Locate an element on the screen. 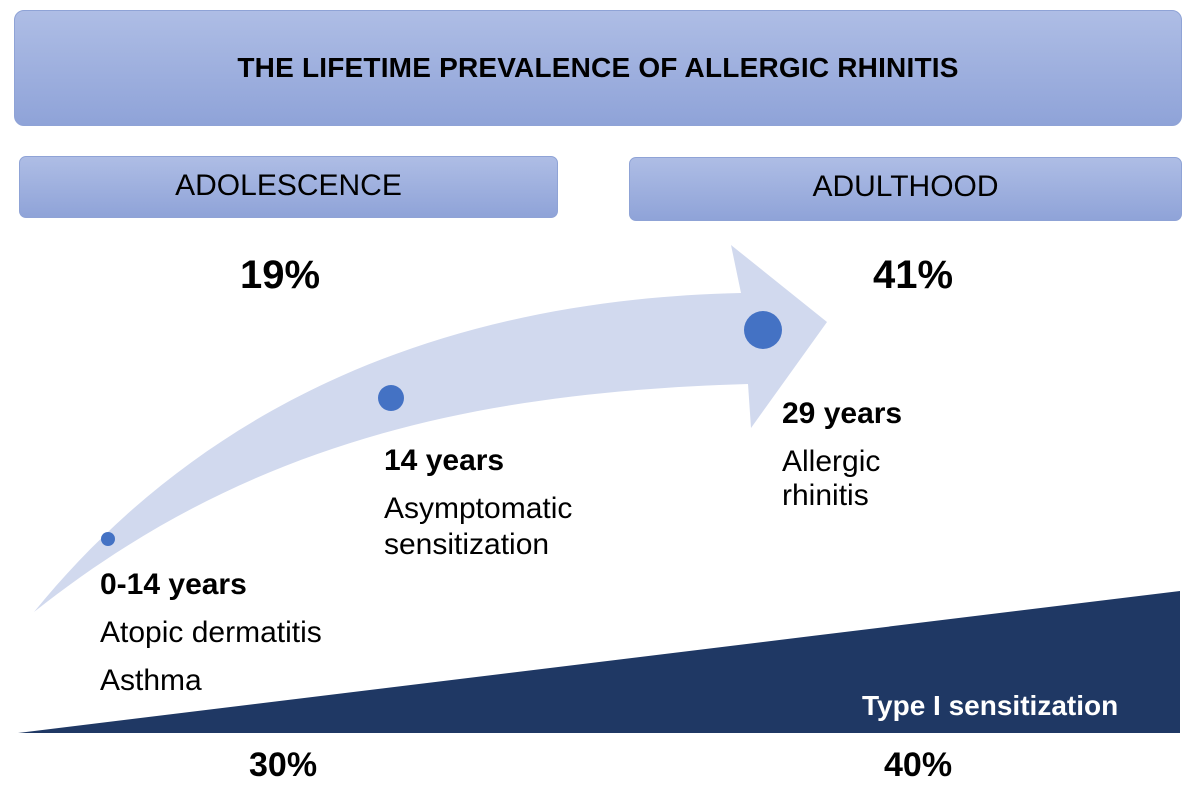 The image size is (1200, 800). adolescence-prevalence: 19% is located at coordinates (280, 275).